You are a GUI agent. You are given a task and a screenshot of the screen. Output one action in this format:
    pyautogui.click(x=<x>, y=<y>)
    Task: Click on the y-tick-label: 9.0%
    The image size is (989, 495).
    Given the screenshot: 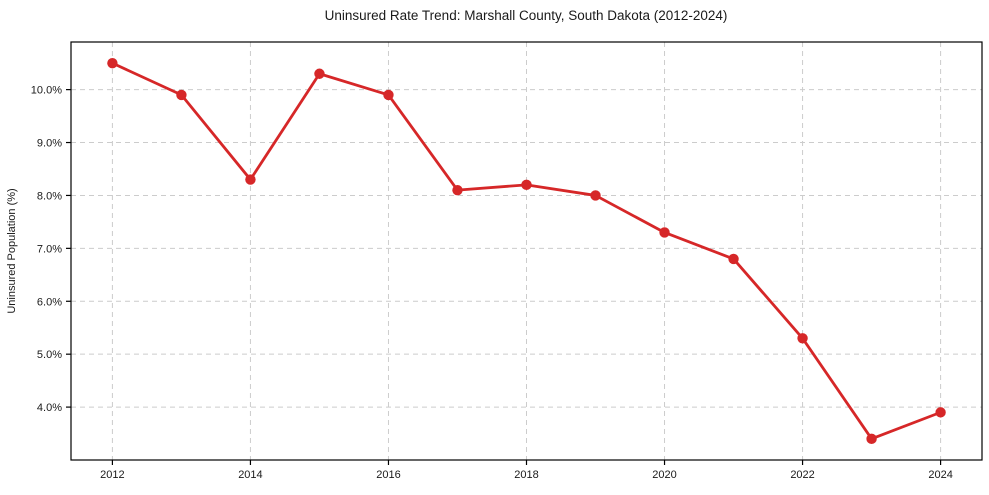 What is the action you would take?
    pyautogui.click(x=49, y=144)
    